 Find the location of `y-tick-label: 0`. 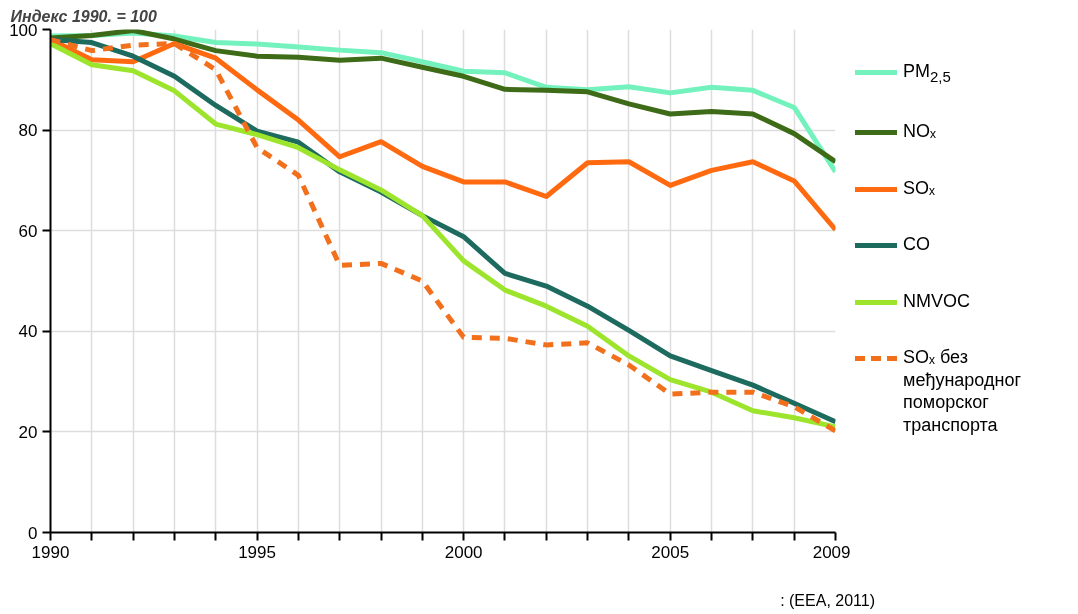

y-tick-label: 0 is located at coordinates (33, 533).